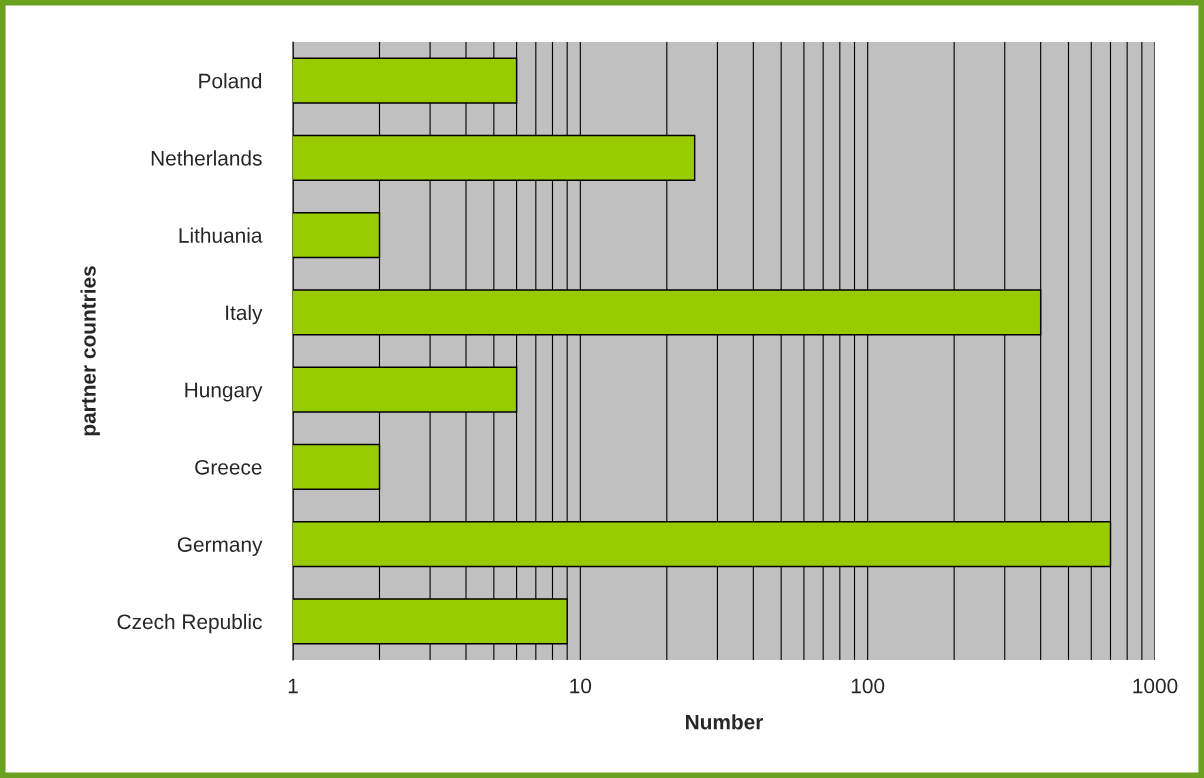 The width and height of the screenshot is (1204, 778). Describe the element at coordinates (868, 686) in the screenshot. I see `x-tick-label: 100` at that location.